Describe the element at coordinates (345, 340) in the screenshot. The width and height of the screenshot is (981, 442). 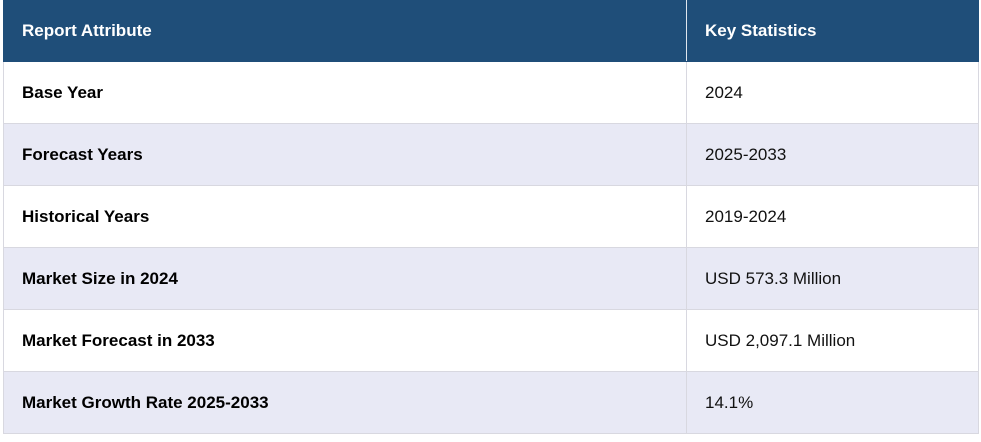
I see `table-cell: Market Forecast in 2033` at that location.